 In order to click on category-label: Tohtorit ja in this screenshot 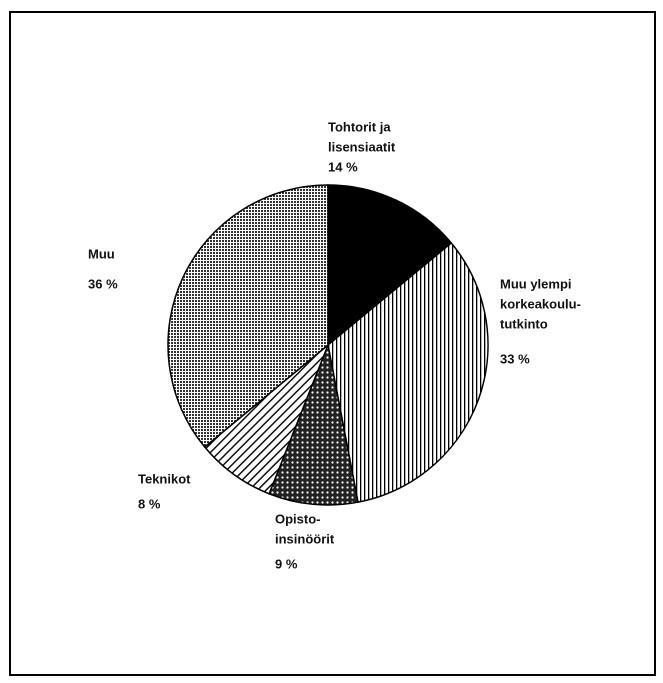, I will do `click(359, 126)`.